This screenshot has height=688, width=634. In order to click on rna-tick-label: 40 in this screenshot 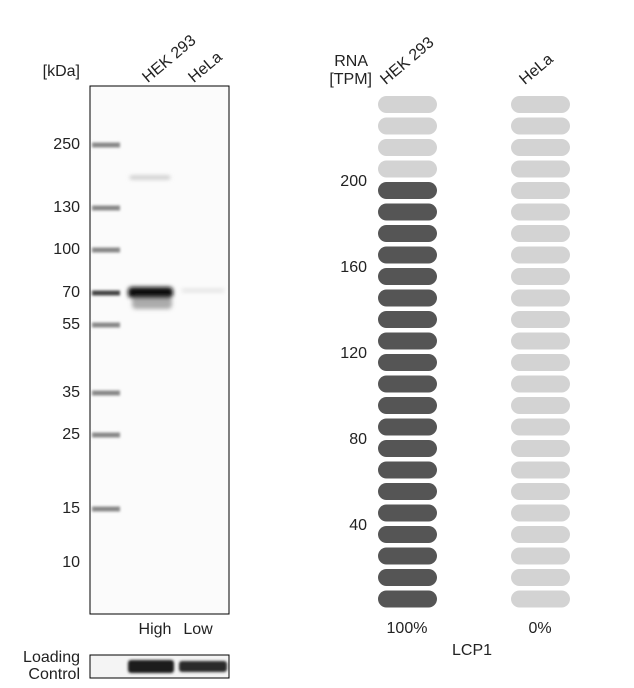, I will do `click(358, 525)`.